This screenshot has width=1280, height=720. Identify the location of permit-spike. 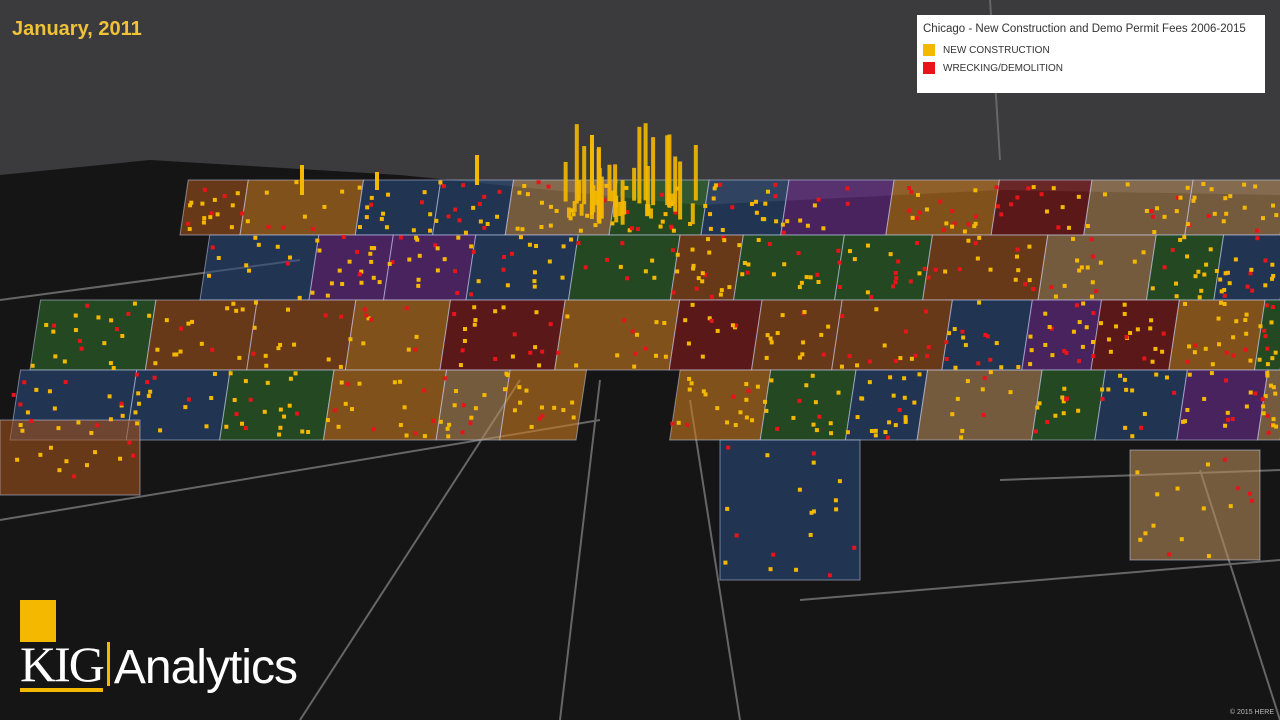
(669, 171).